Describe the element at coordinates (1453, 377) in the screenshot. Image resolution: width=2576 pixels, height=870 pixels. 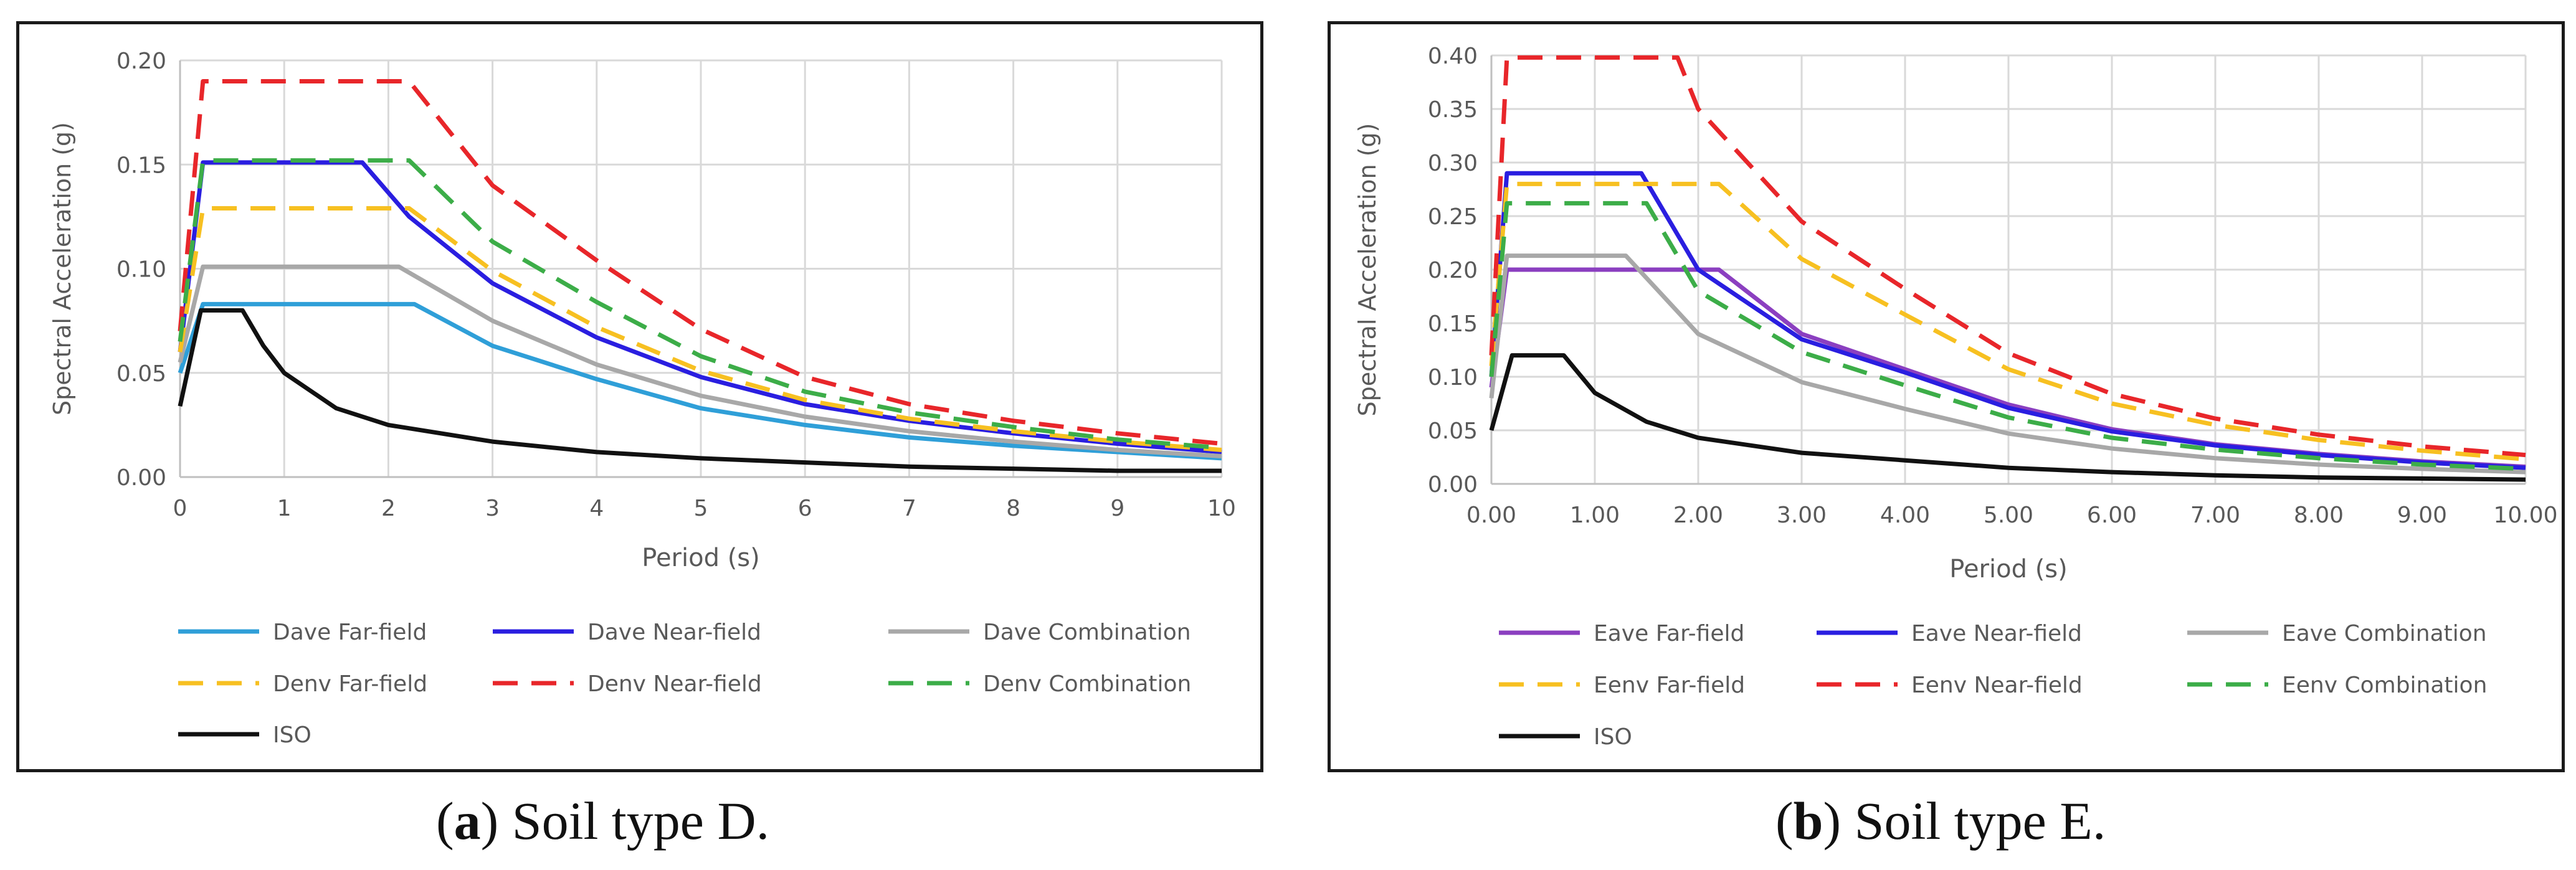
I see `chart-b-y-tick-label: 0.10` at that location.